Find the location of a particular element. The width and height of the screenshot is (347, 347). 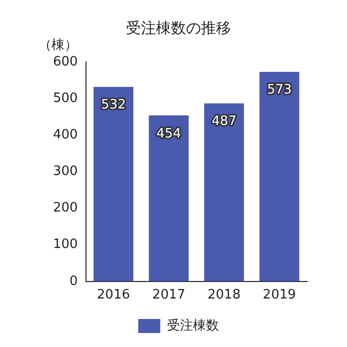

y-tick-label: 300 is located at coordinates (65, 172).